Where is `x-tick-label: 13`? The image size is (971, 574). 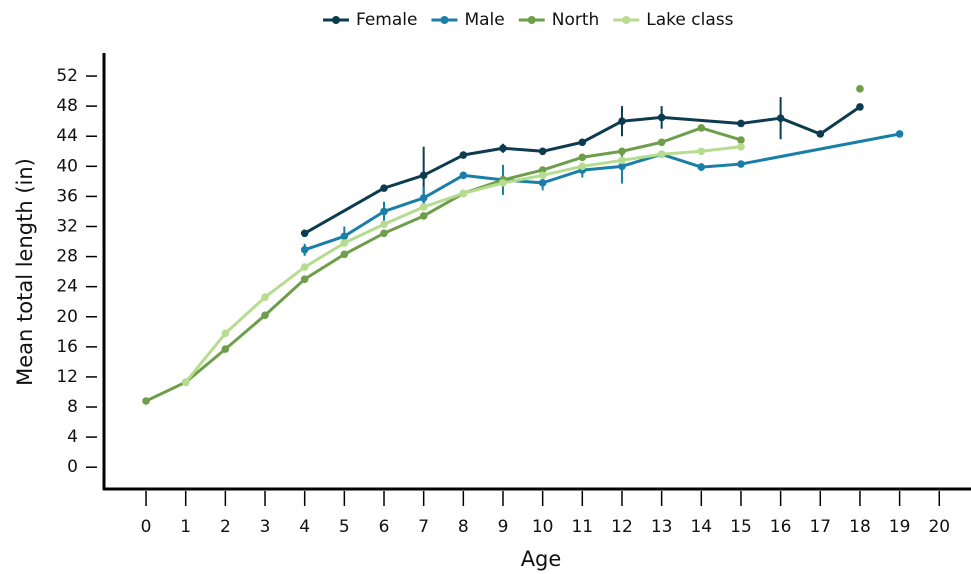
x-tick-label: 13 is located at coordinates (662, 527).